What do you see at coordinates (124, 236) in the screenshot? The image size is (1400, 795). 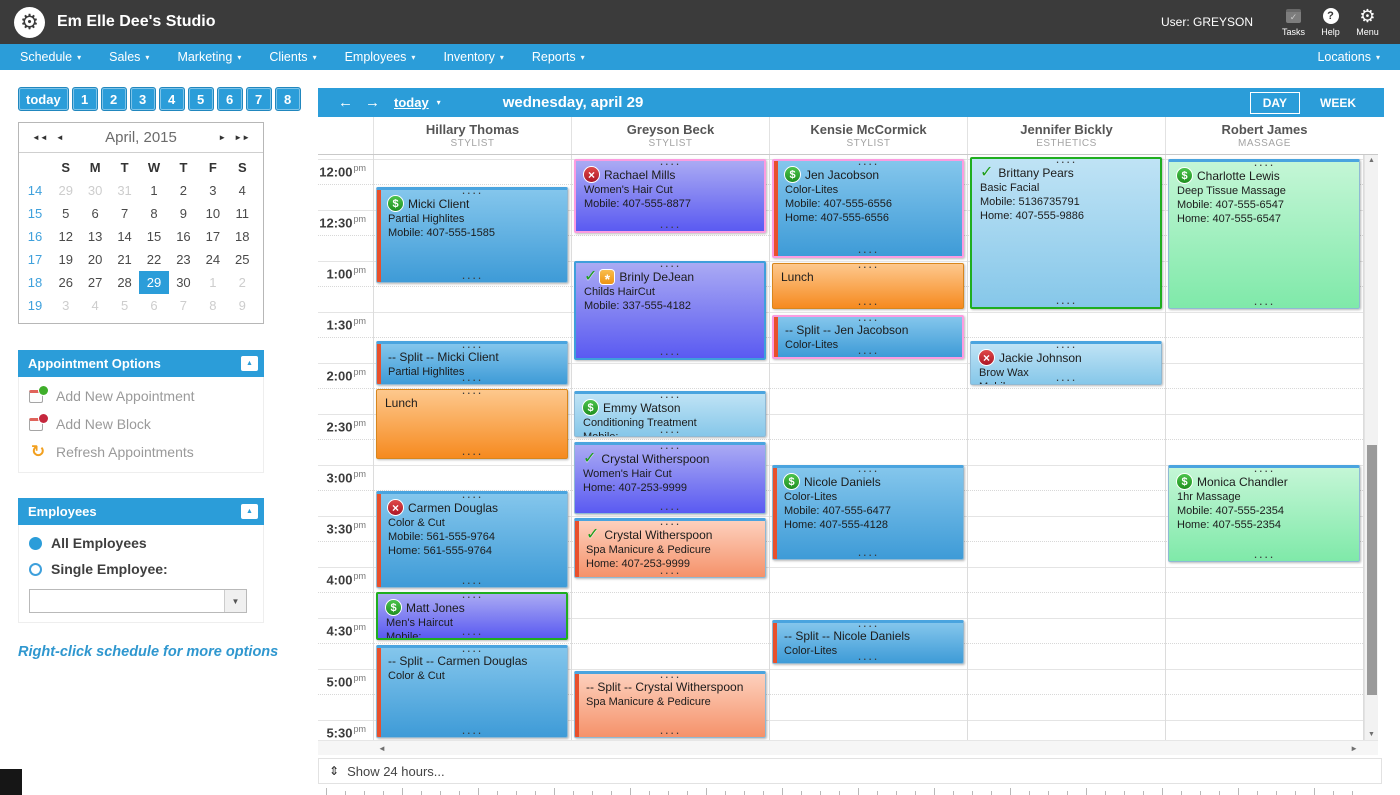 I see `mini-cal-day: 14` at bounding box center [124, 236].